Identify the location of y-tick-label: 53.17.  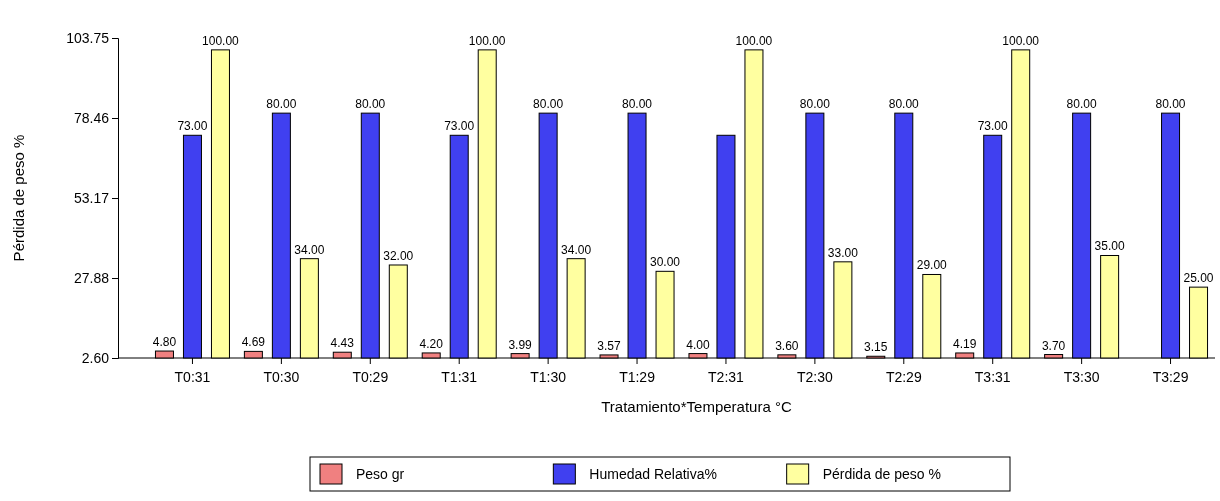
(91, 198).